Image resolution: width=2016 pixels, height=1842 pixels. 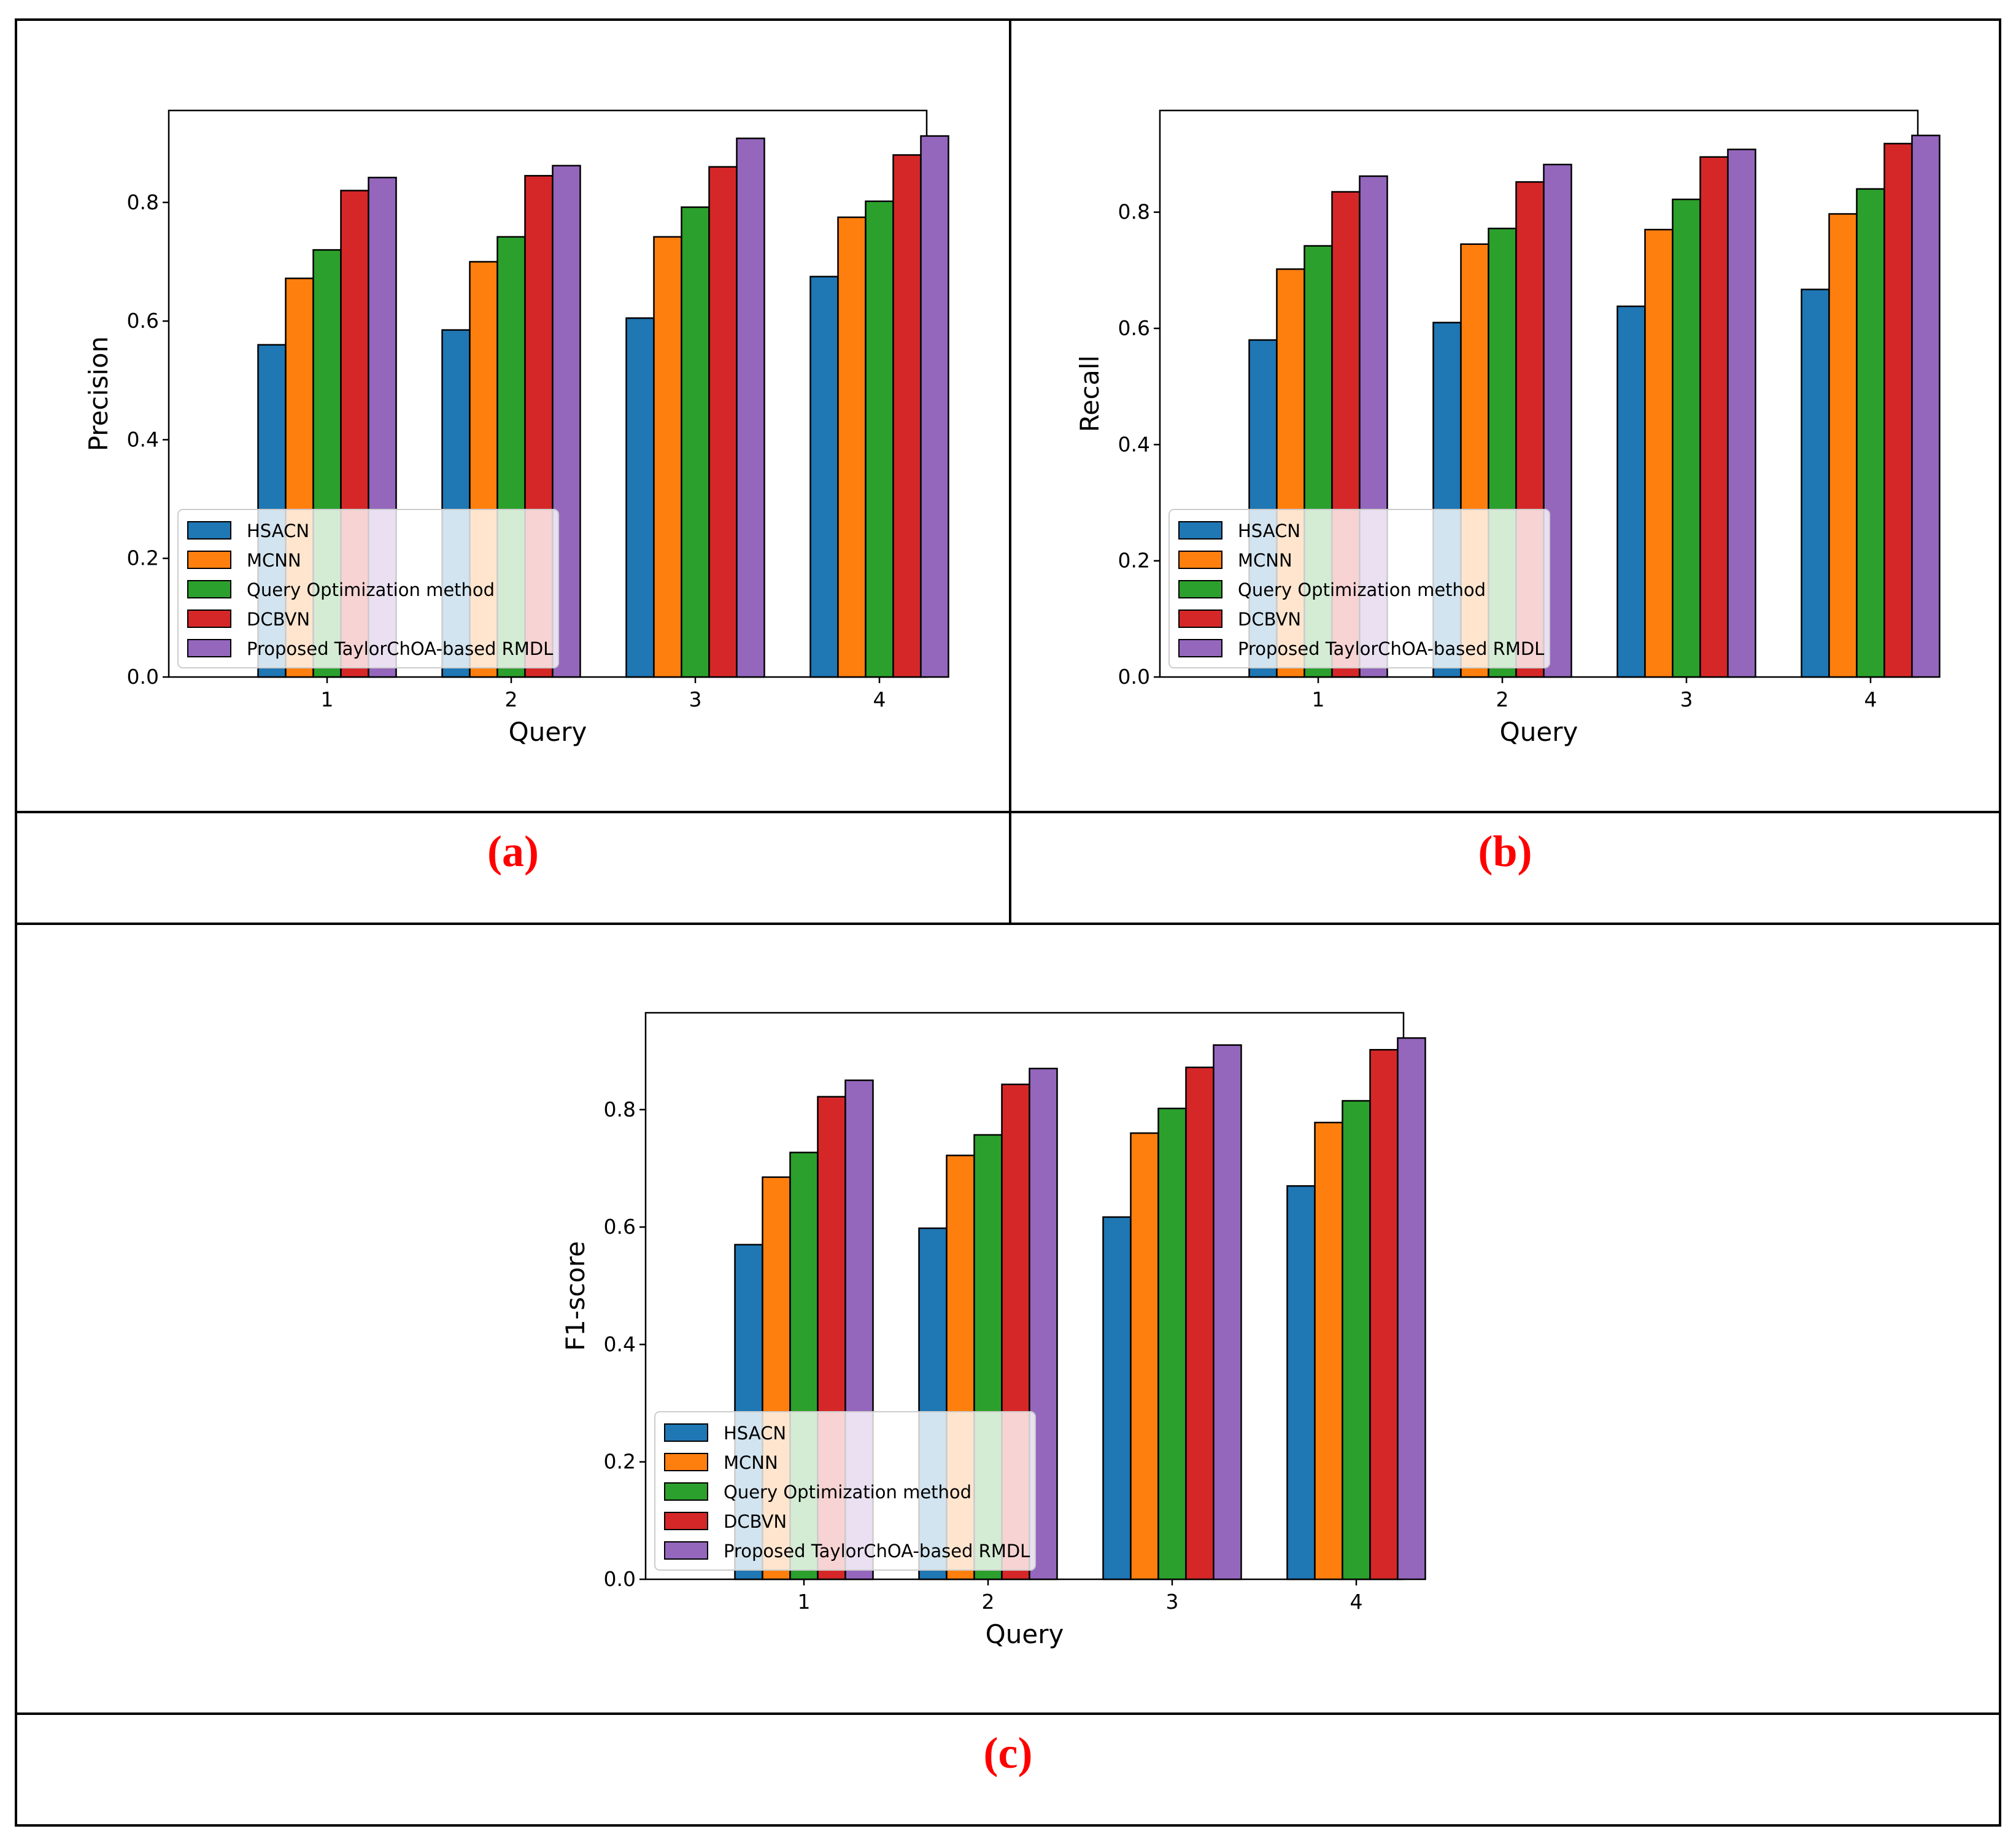 I want to click on y-axis-label: F1-score, so click(x=575, y=1296).